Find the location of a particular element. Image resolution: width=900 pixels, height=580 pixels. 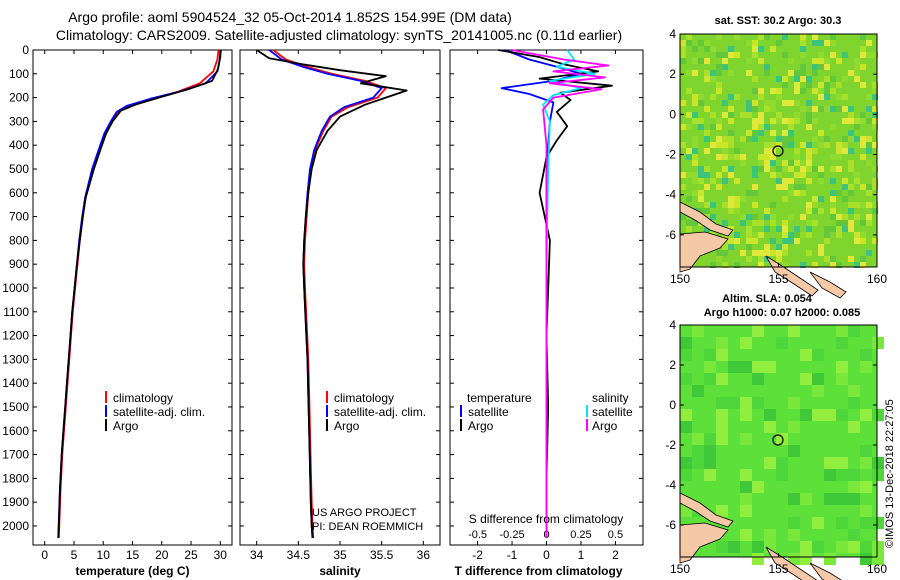

legend-label-temperature-argo: Argo is located at coordinates (481, 426).